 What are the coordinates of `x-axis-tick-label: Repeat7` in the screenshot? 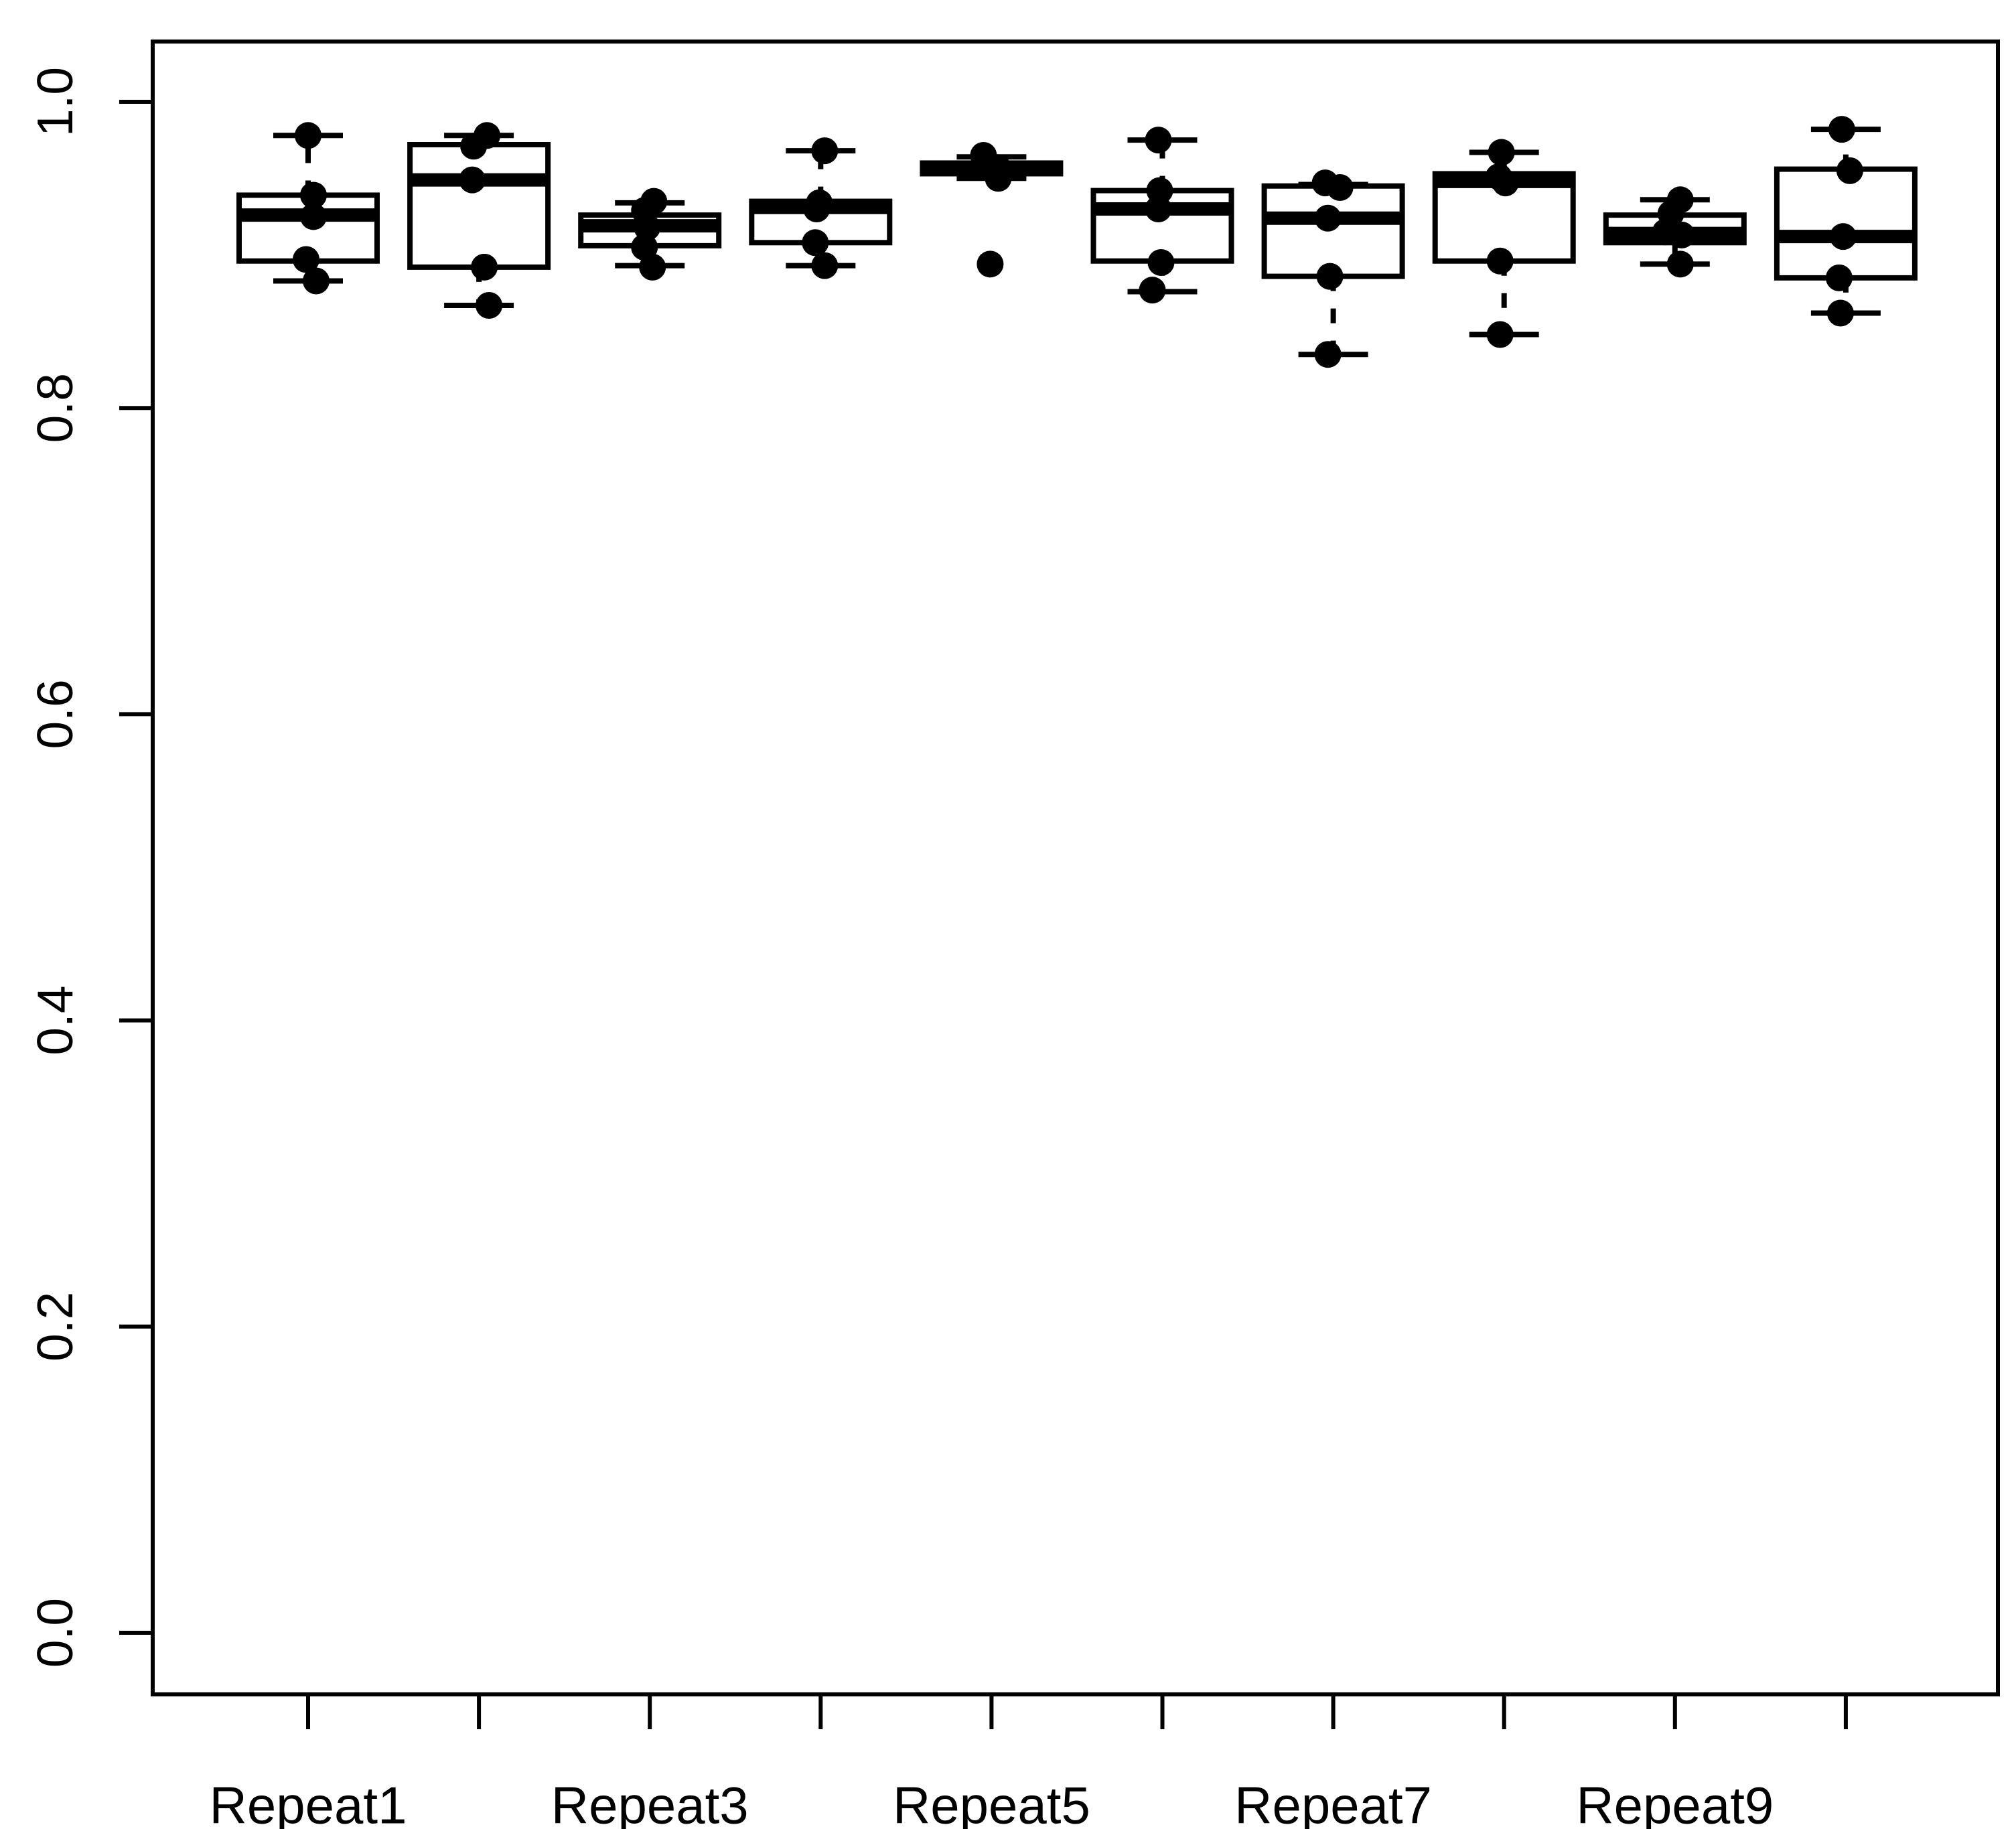 It's located at (1333, 1802).